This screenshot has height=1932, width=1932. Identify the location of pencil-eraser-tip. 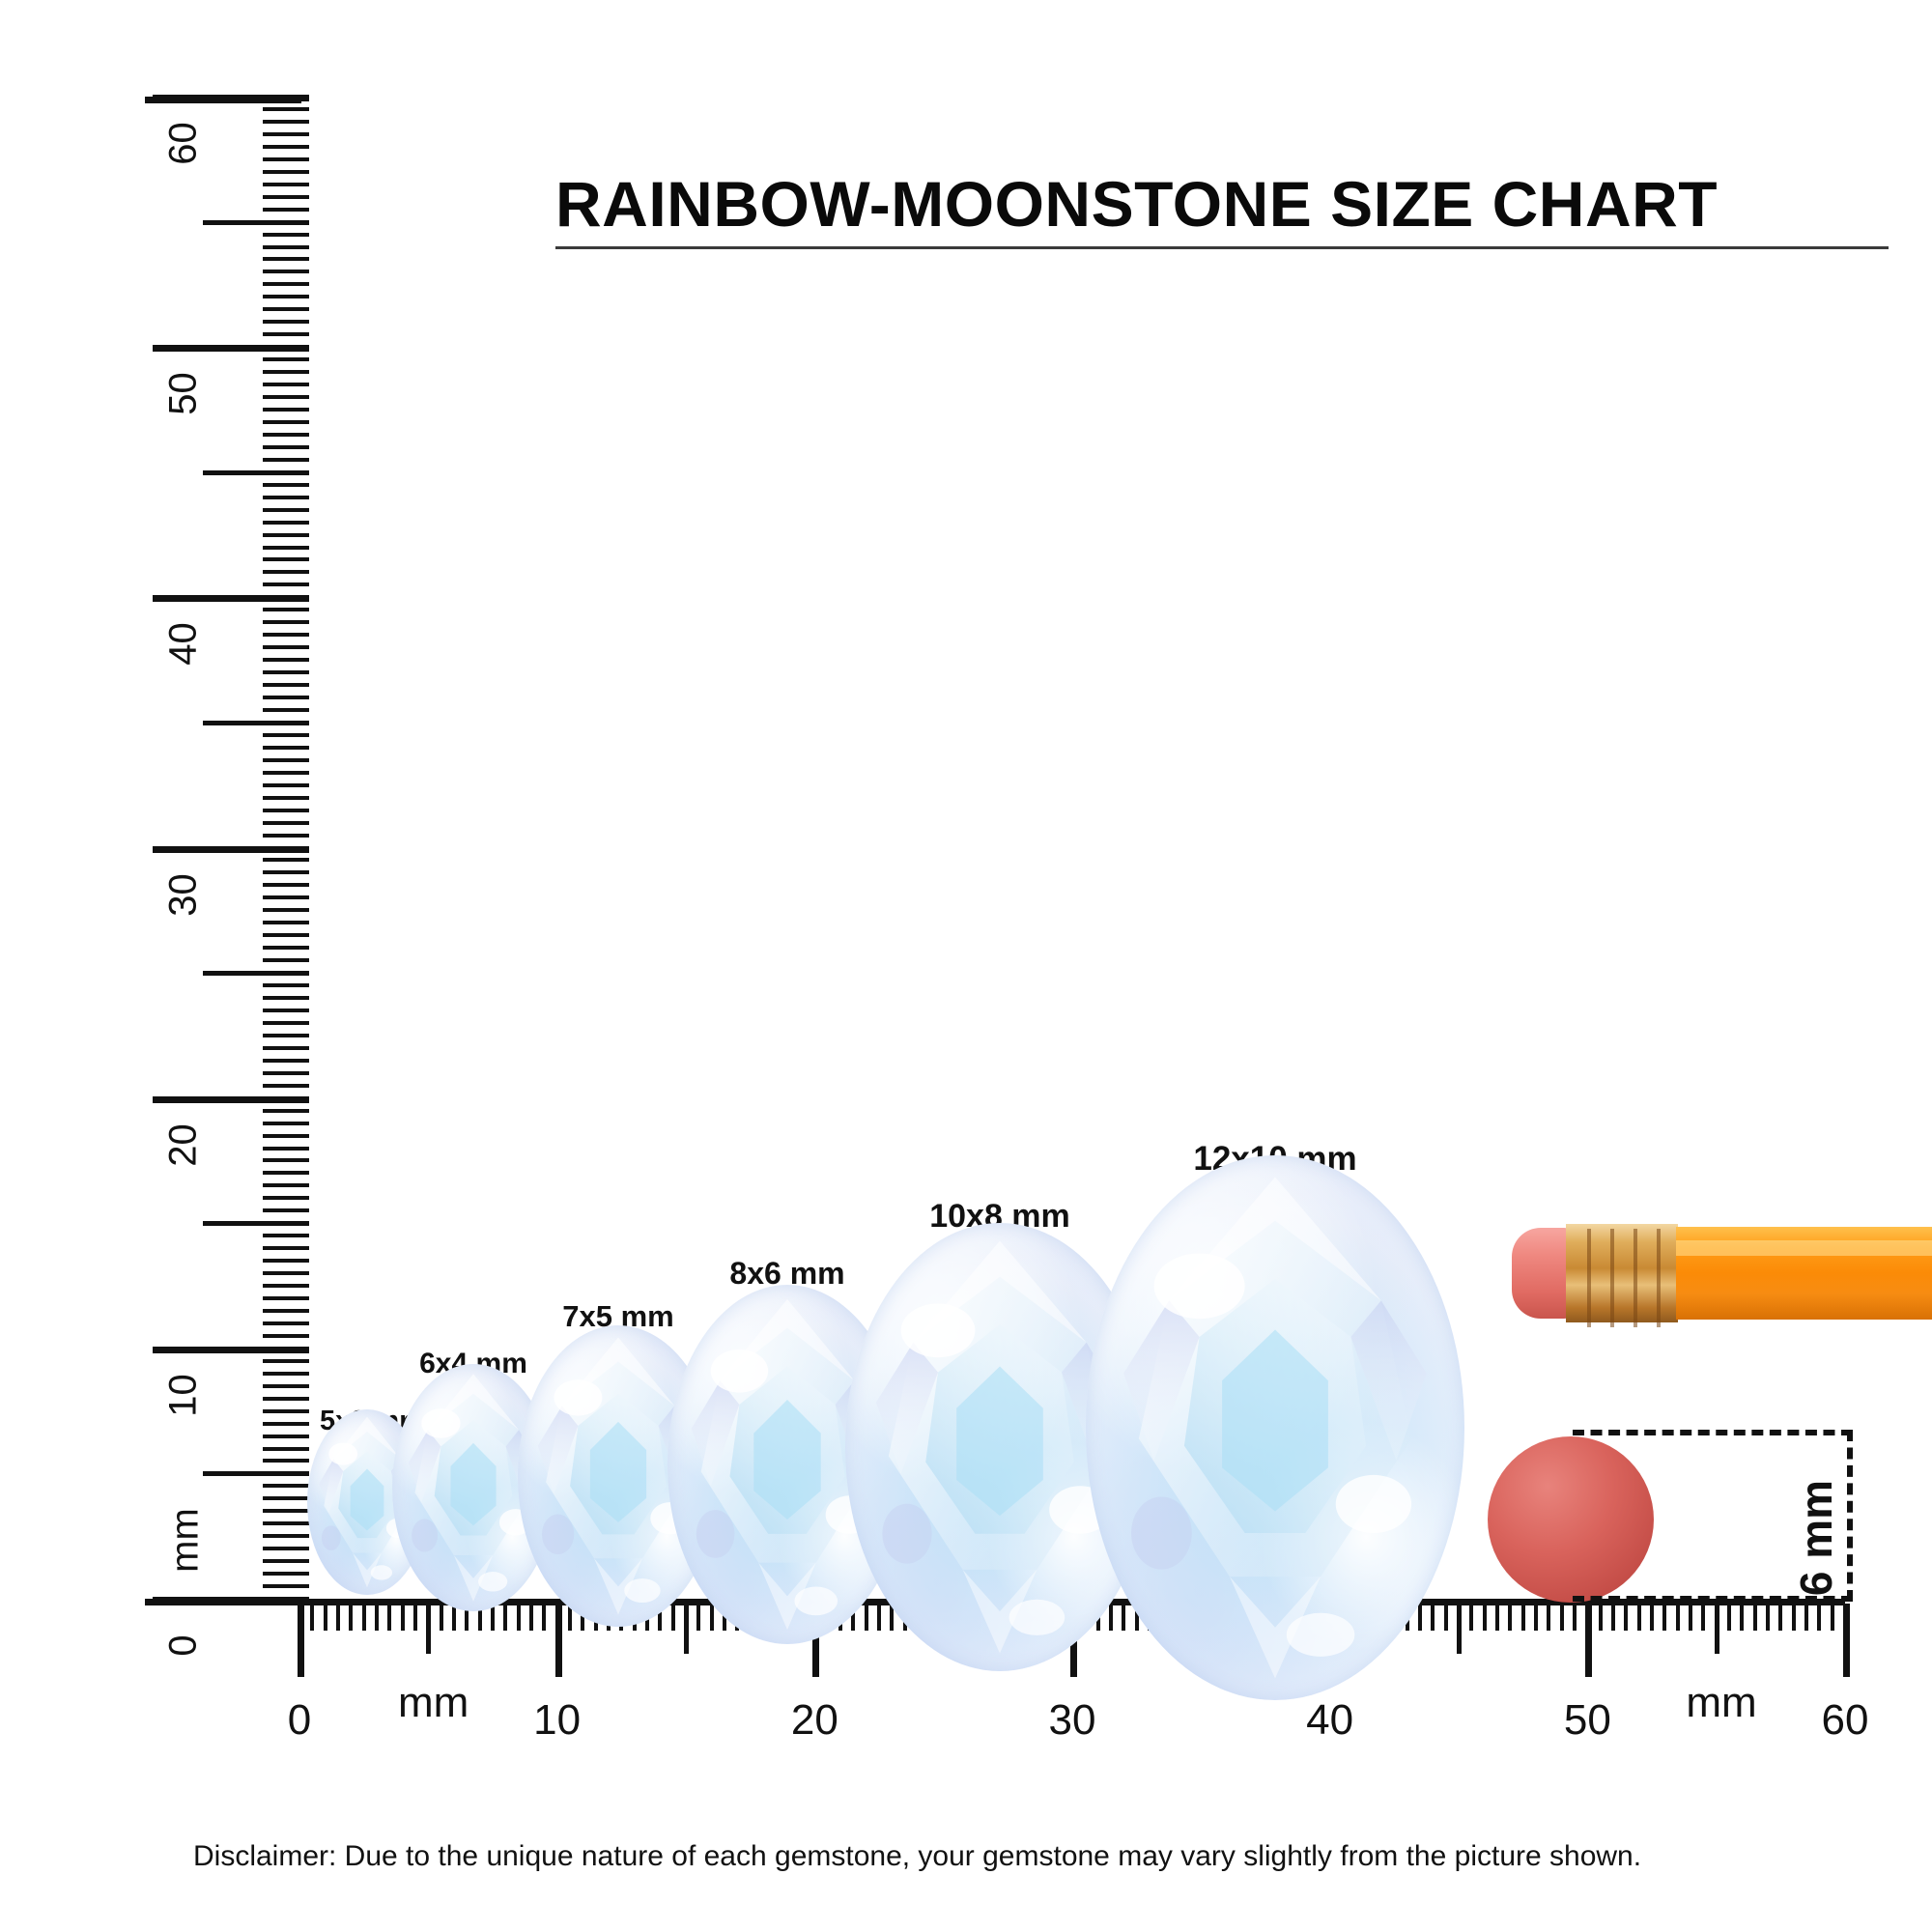
(1542, 1273).